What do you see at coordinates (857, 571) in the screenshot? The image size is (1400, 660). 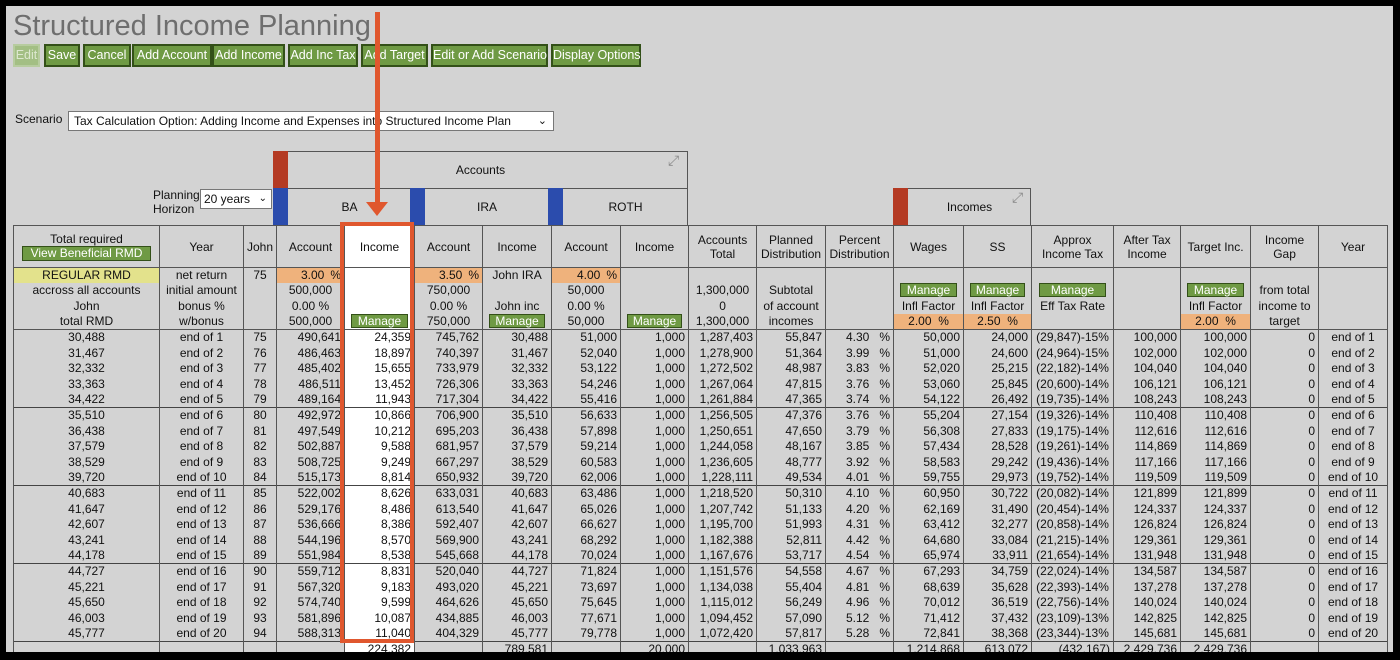 I see `percent-distribution-value: 4.67` at bounding box center [857, 571].